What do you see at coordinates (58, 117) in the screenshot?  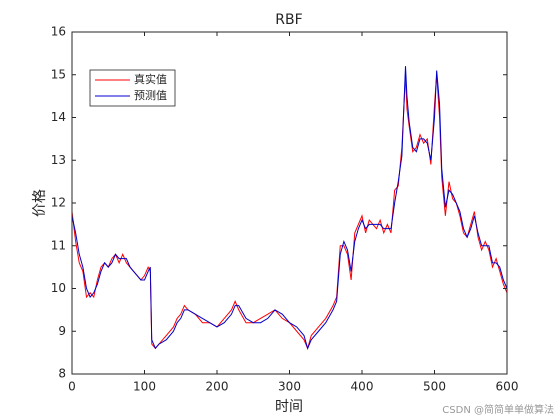 I see `y-tick-label: 14` at bounding box center [58, 117].